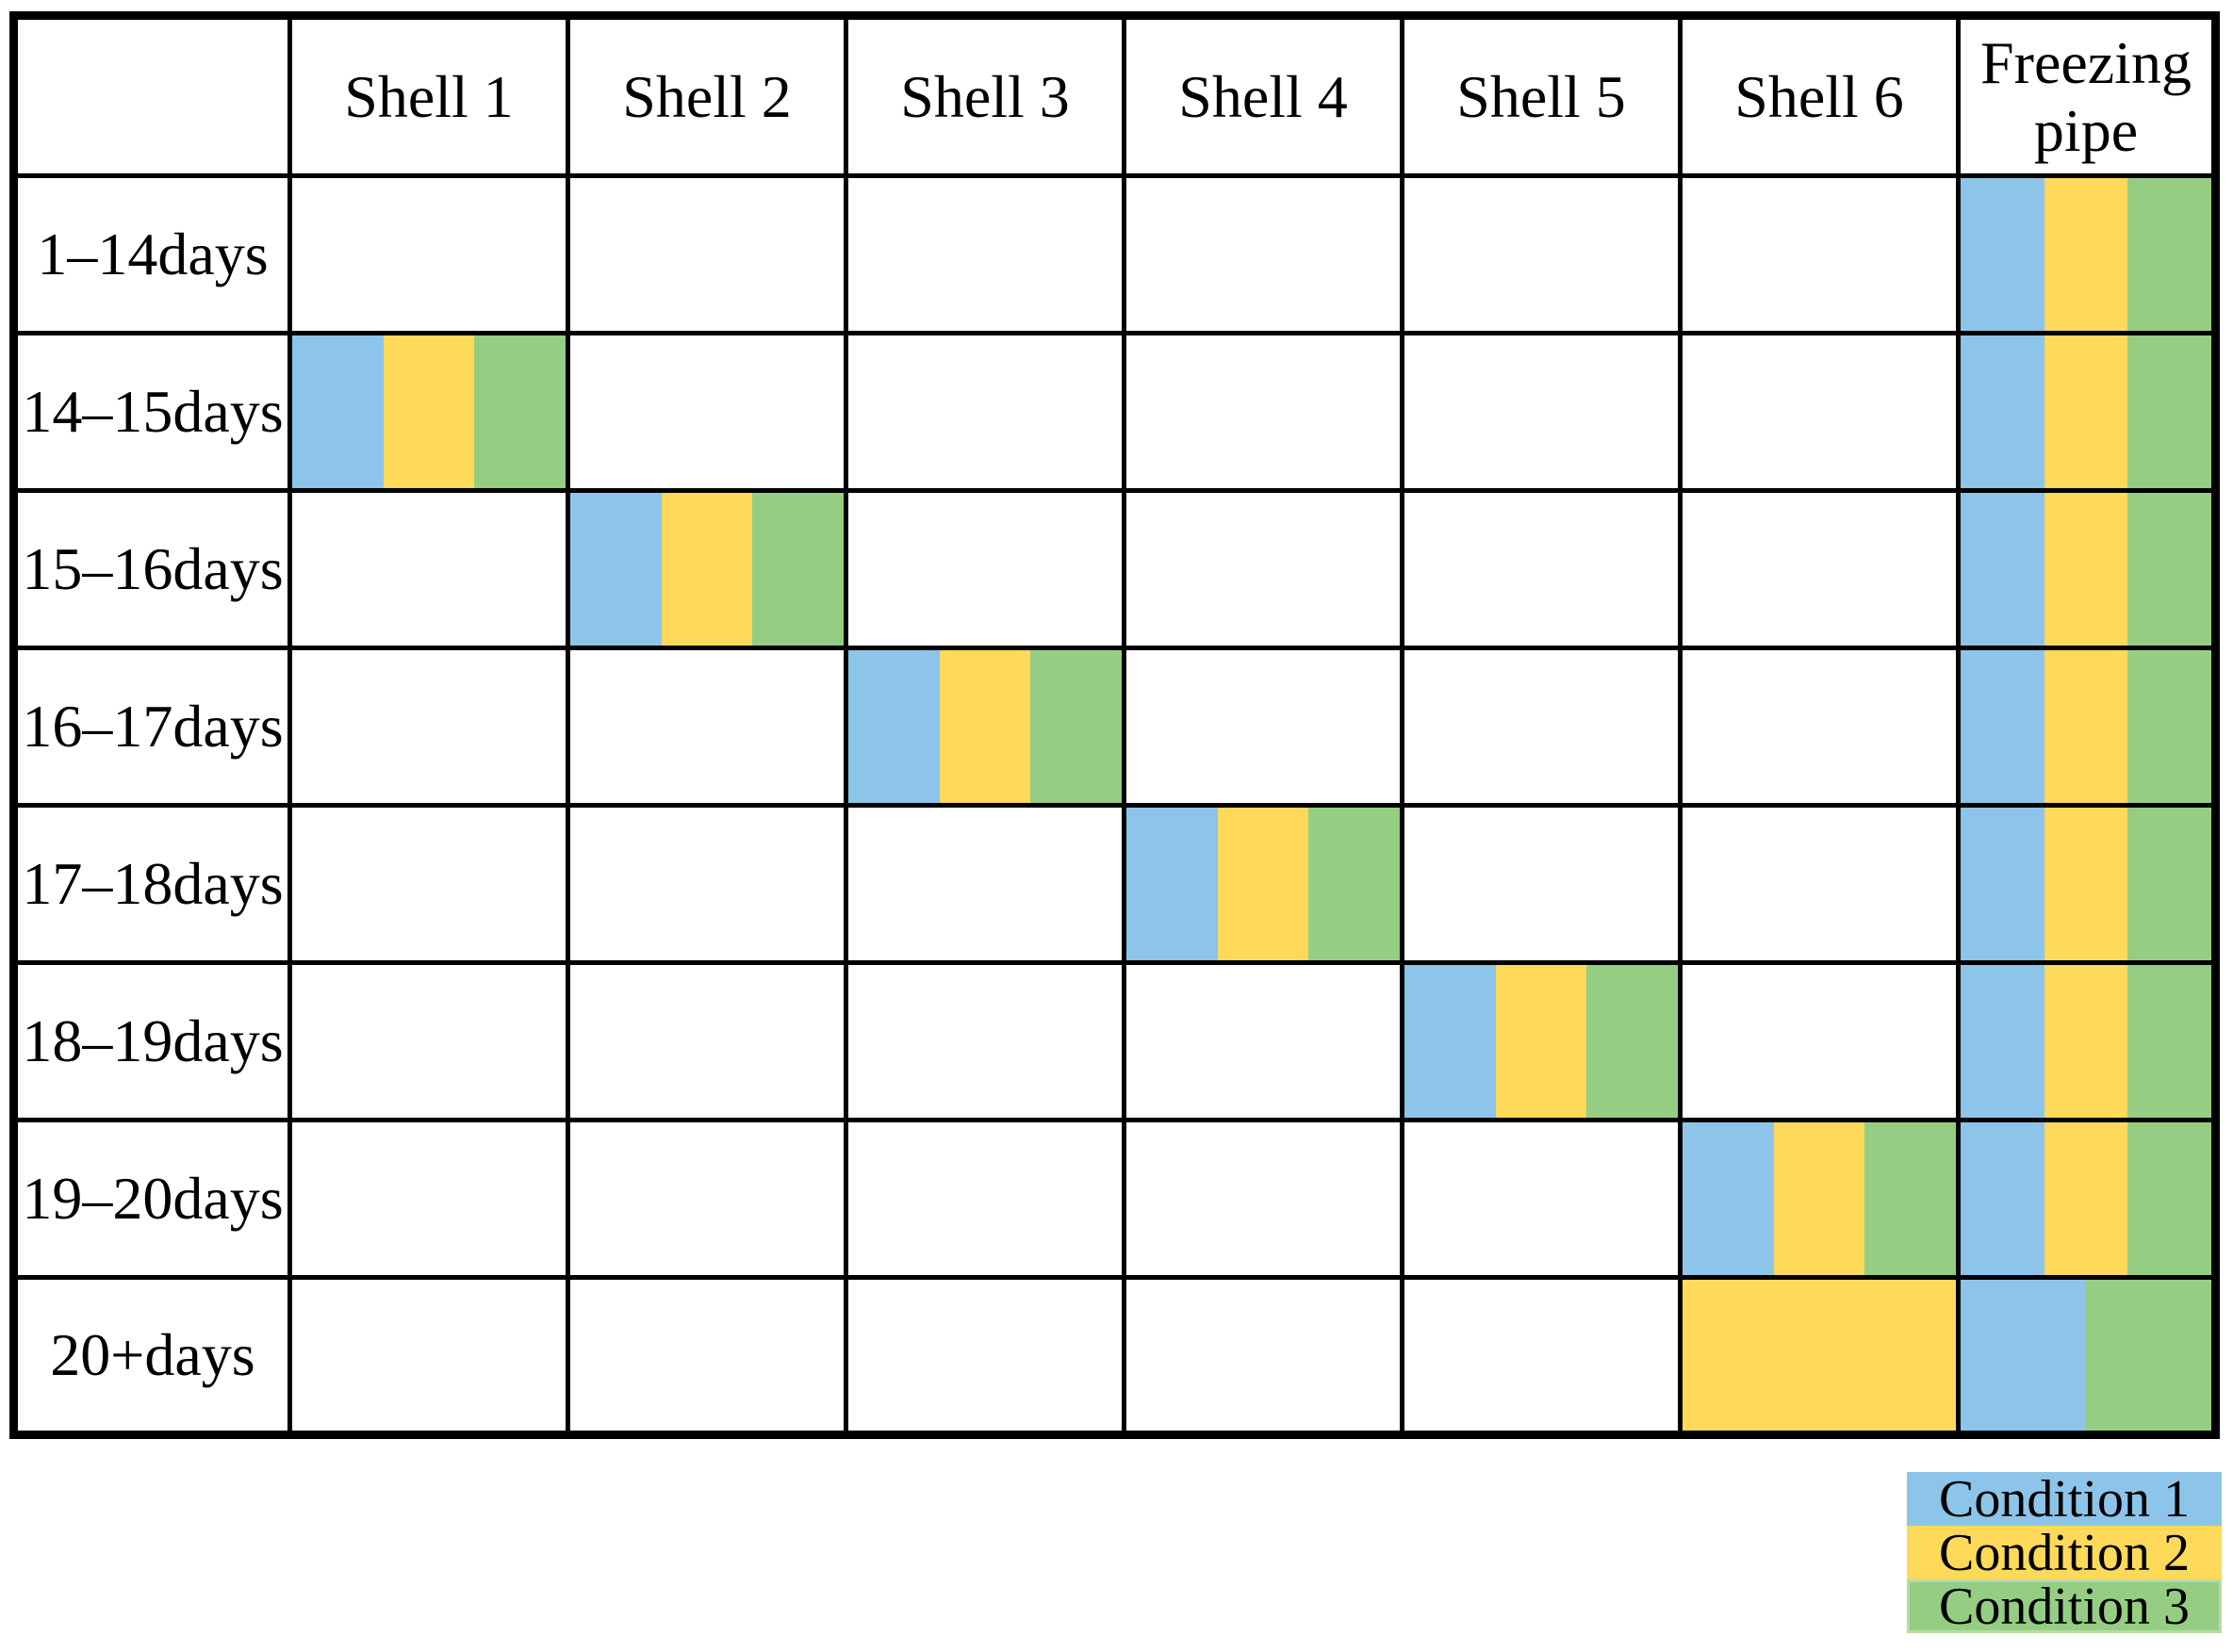 This screenshot has height=1652, width=2233. Describe the element at coordinates (151, 1356) in the screenshot. I see `row-label: 20+days` at that location.